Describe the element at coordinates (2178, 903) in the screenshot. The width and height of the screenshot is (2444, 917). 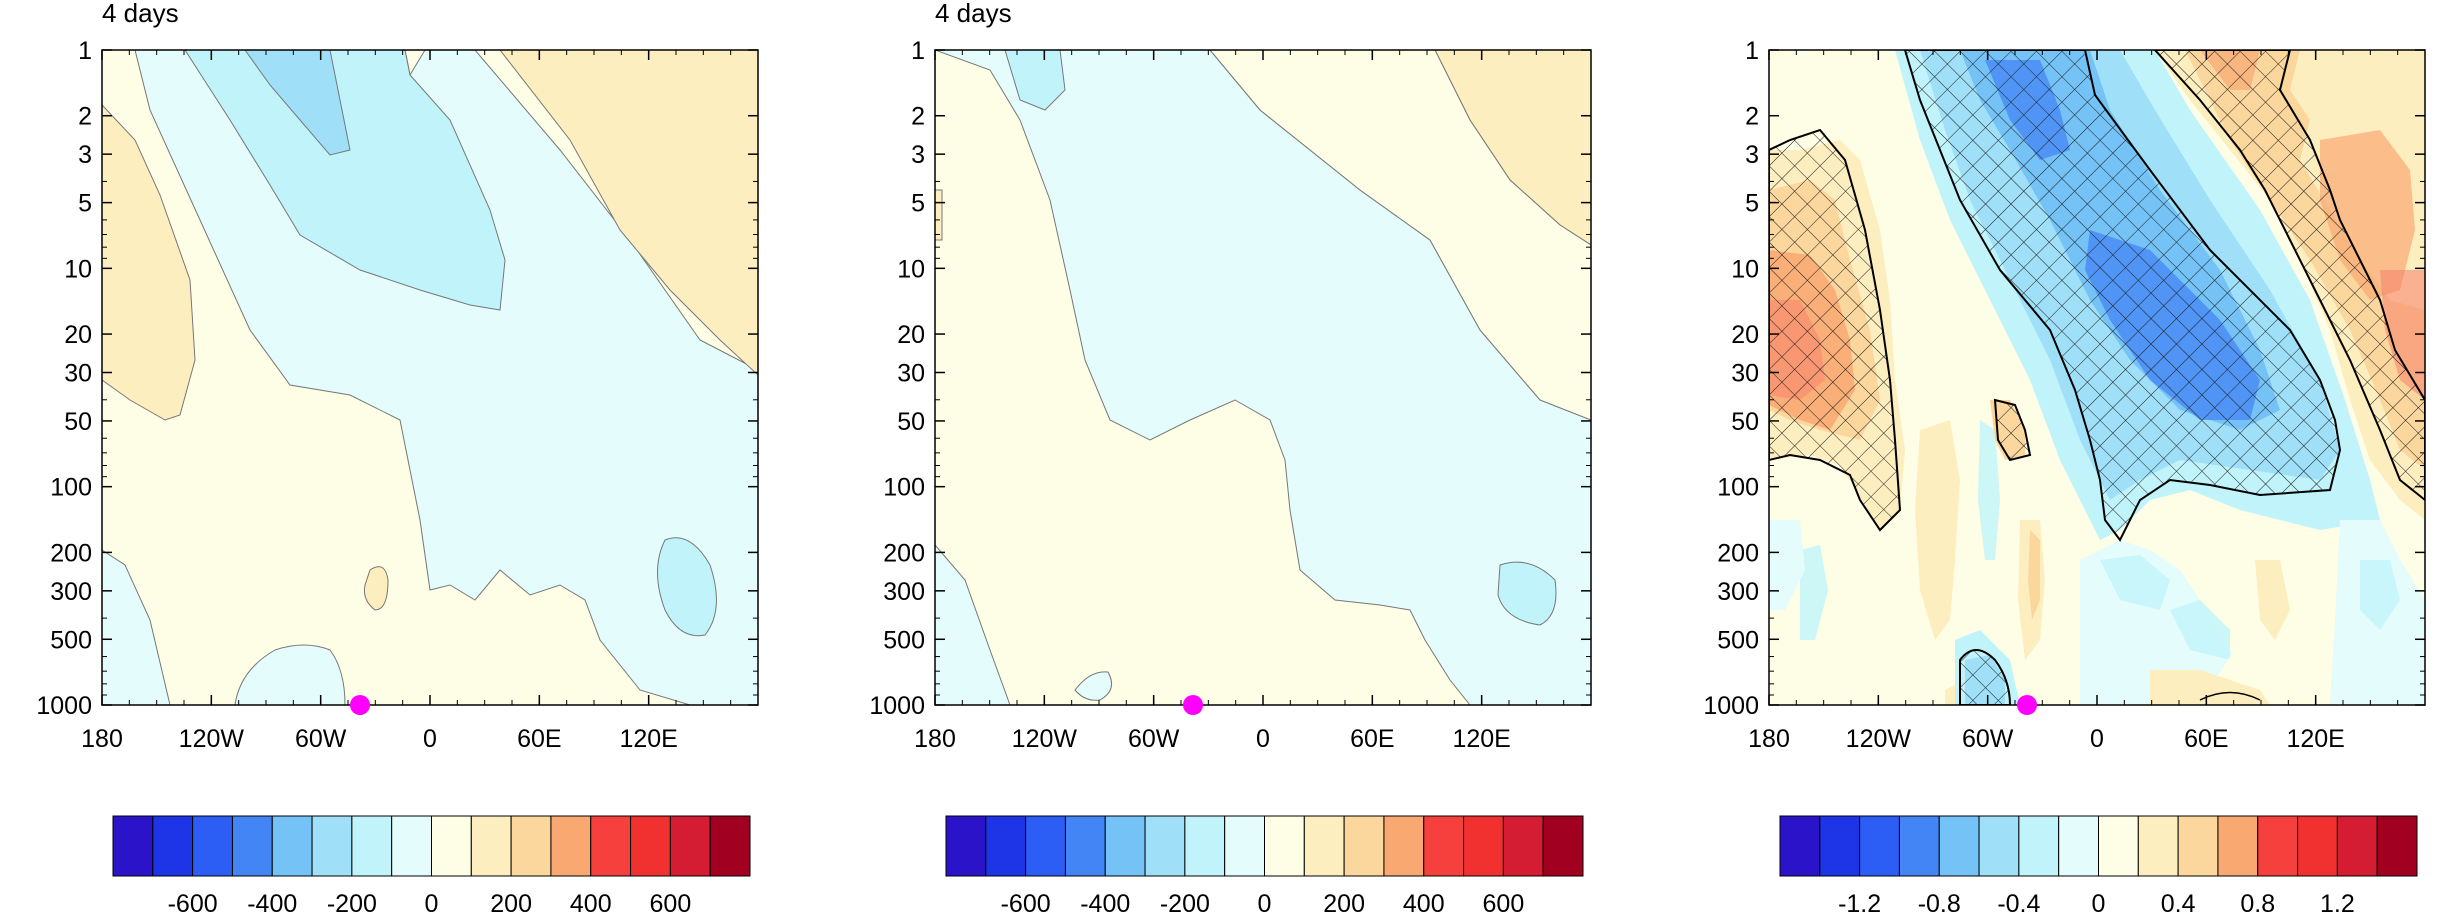
I see `colorbar-label: 0.4` at that location.